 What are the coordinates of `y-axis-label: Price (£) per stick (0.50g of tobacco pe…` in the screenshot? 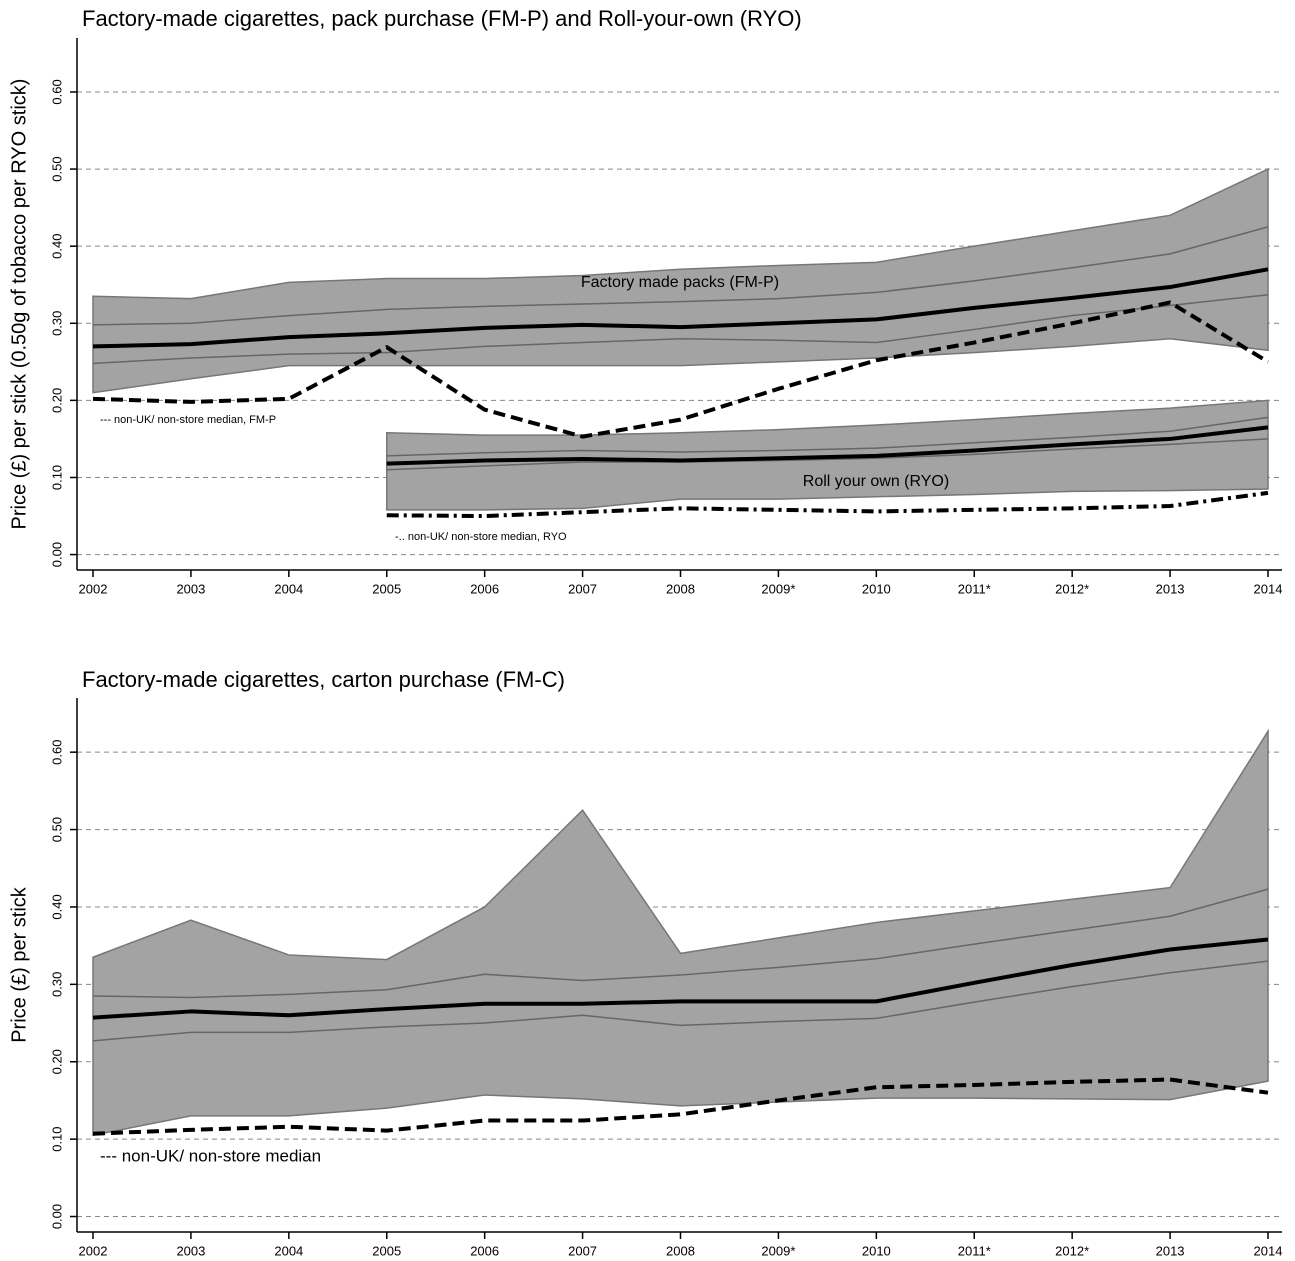 It's located at (19, 304).